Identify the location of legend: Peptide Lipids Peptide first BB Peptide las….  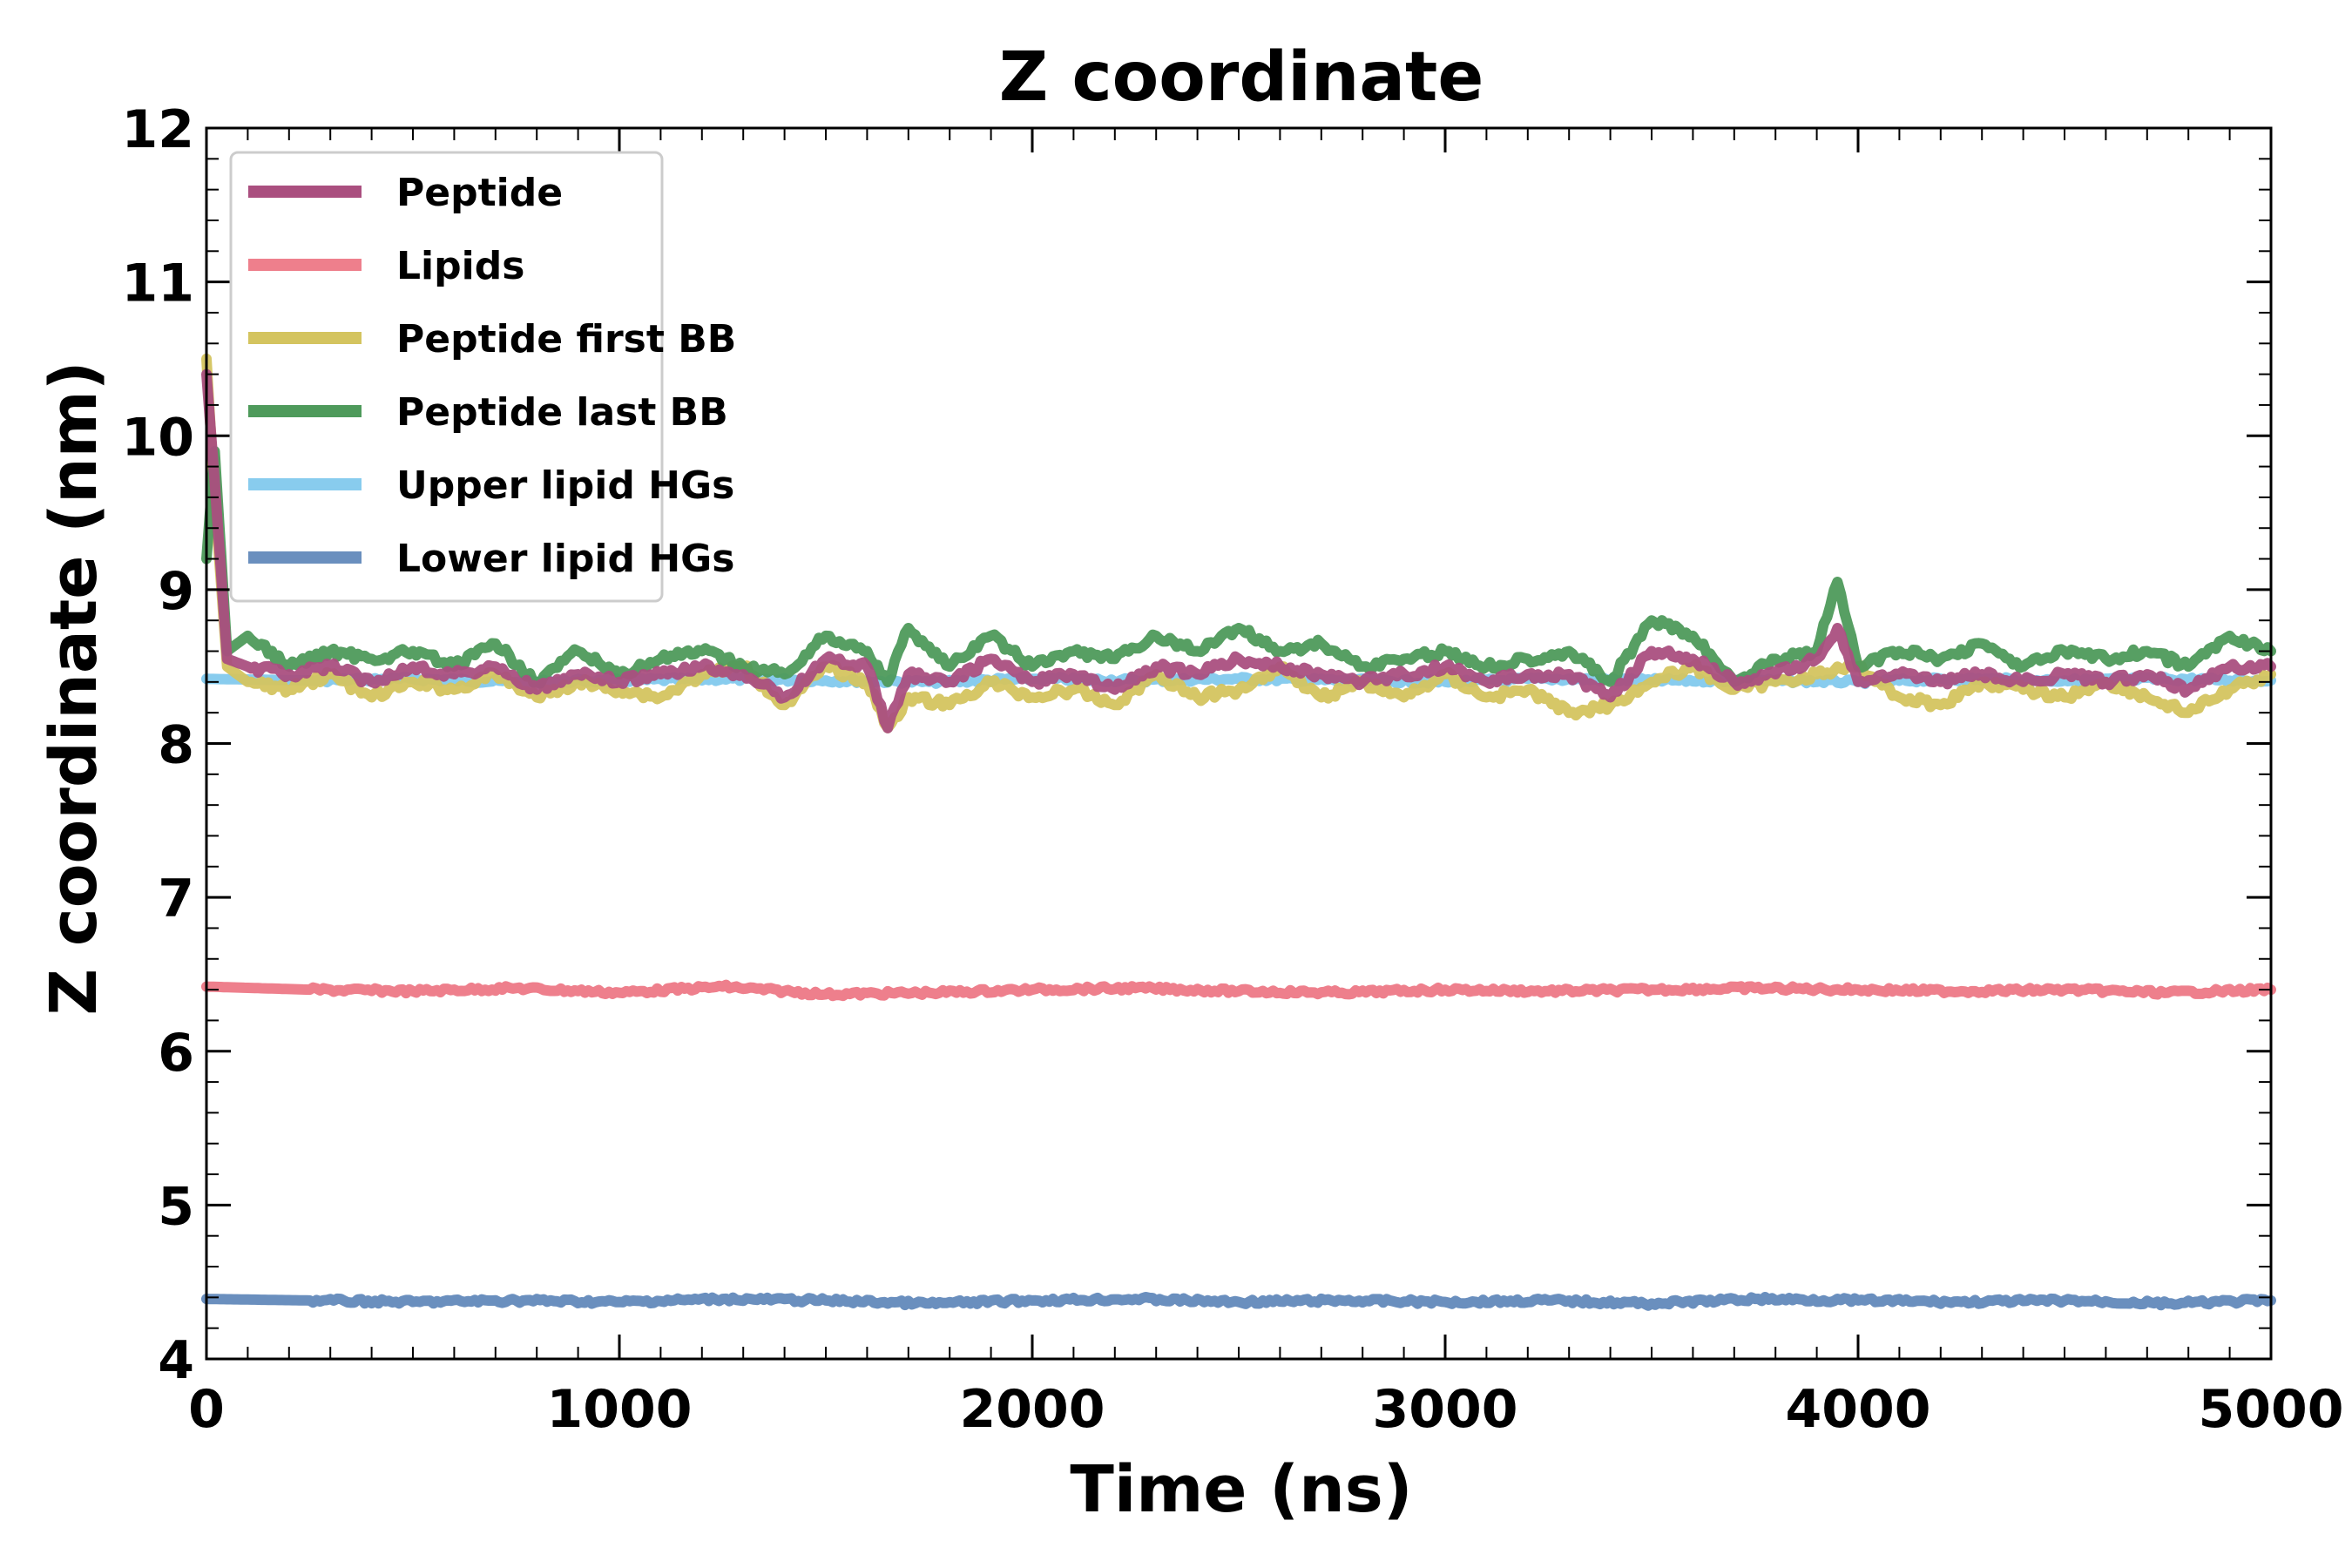
(482, 377).